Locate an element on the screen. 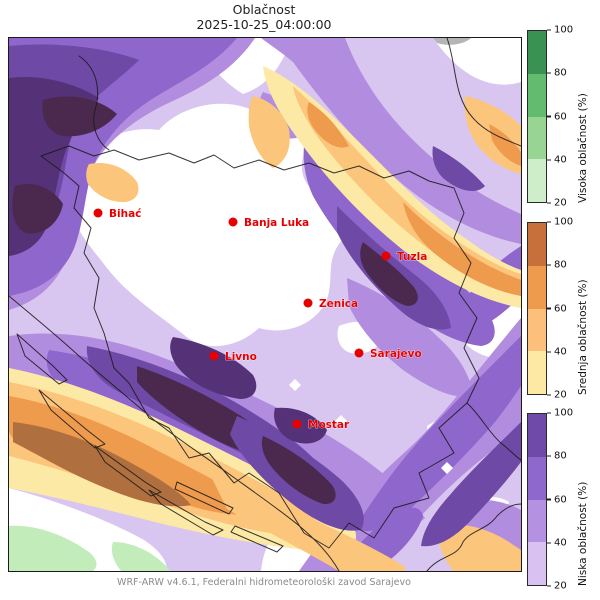  city-sarajevo: Sarajevo is located at coordinates (388, 354).